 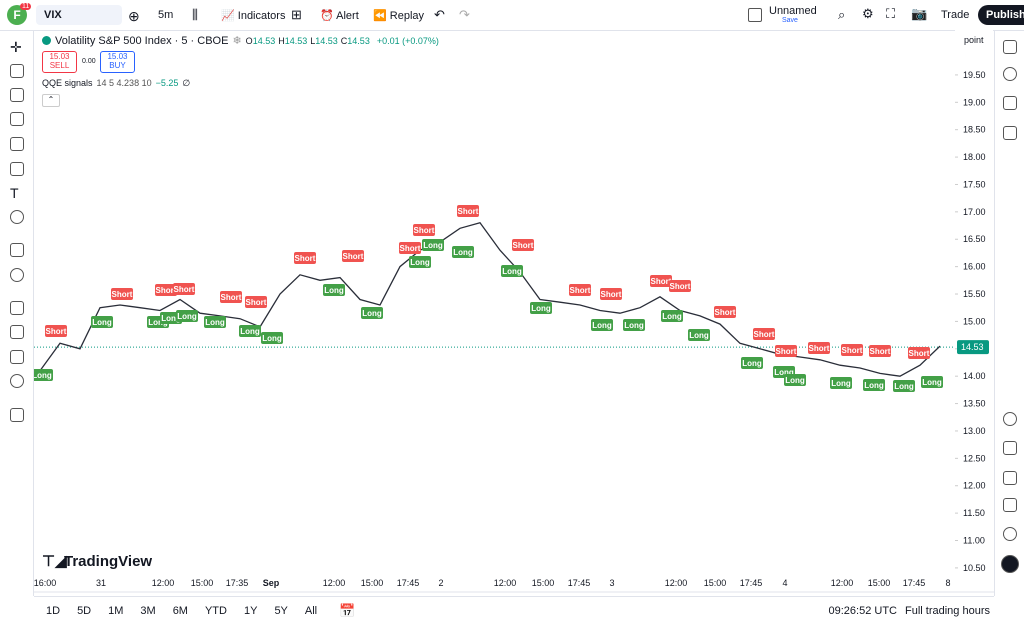 What do you see at coordinates (17, 71) in the screenshot?
I see `trend-line-tool` at bounding box center [17, 71].